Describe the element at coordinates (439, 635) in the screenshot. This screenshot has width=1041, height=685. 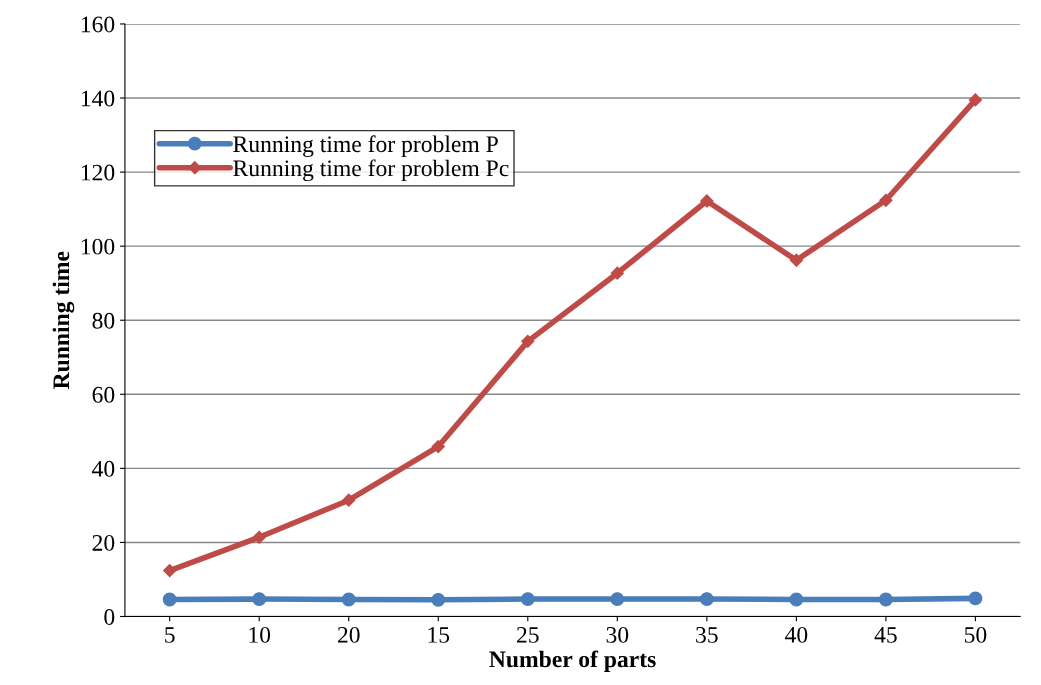
I see `x-tick-label: 15` at that location.